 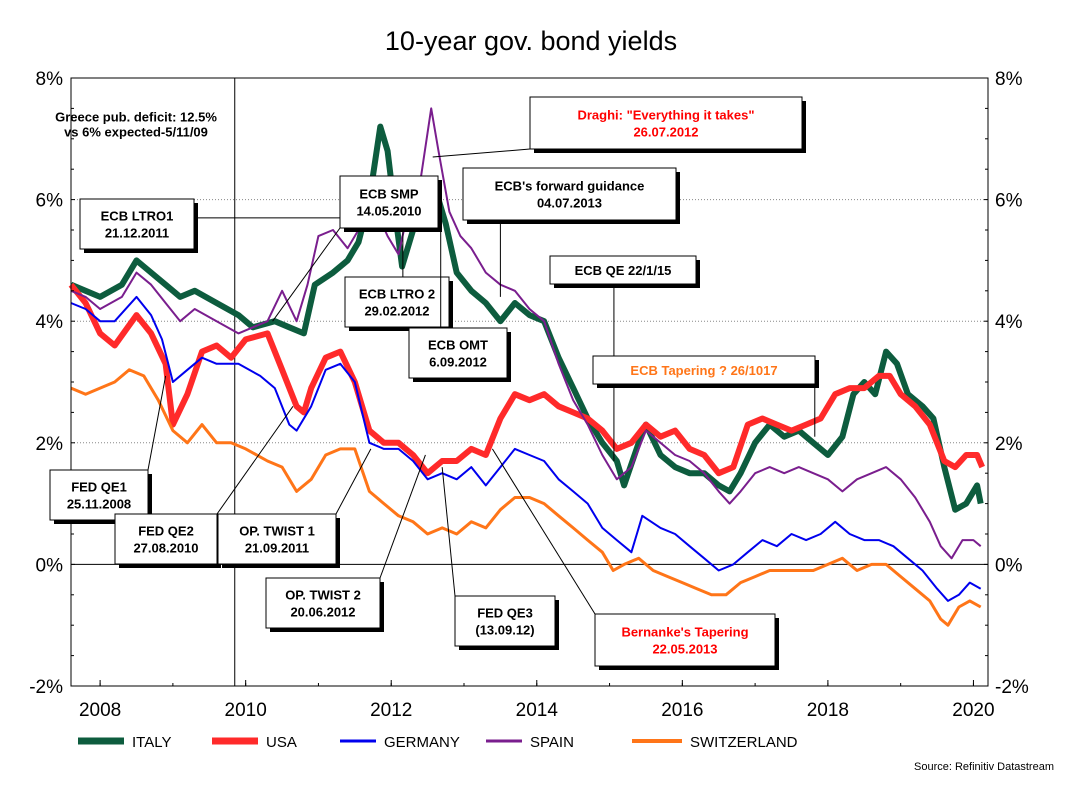 What do you see at coordinates (388, 211) in the screenshot?
I see `annotation-text: 14.05.2010` at bounding box center [388, 211].